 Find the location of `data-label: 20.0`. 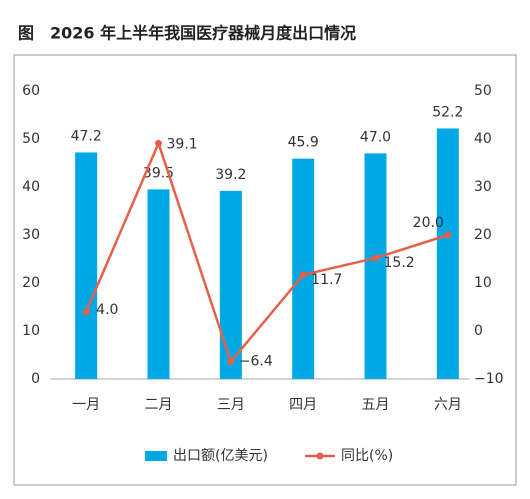

data-label: 20.0 is located at coordinates (428, 223).